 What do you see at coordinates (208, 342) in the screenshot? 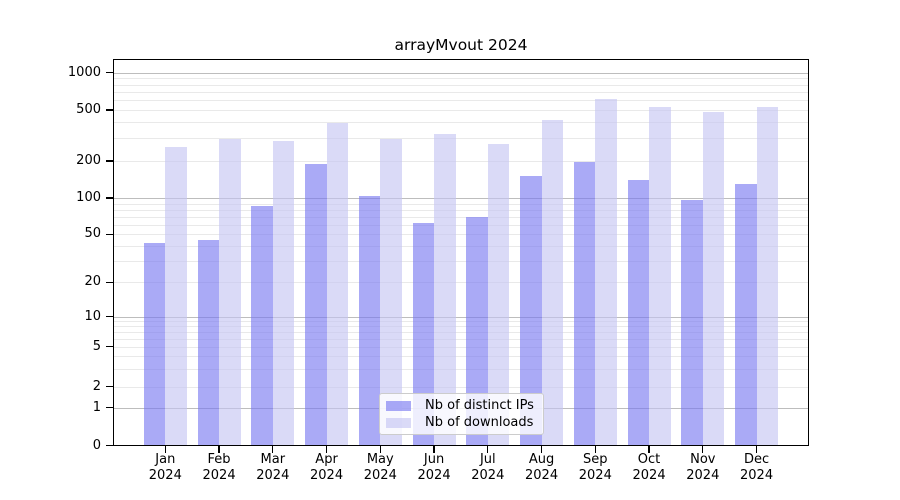
I see `bar-distinct-ips-feb` at bounding box center [208, 342].